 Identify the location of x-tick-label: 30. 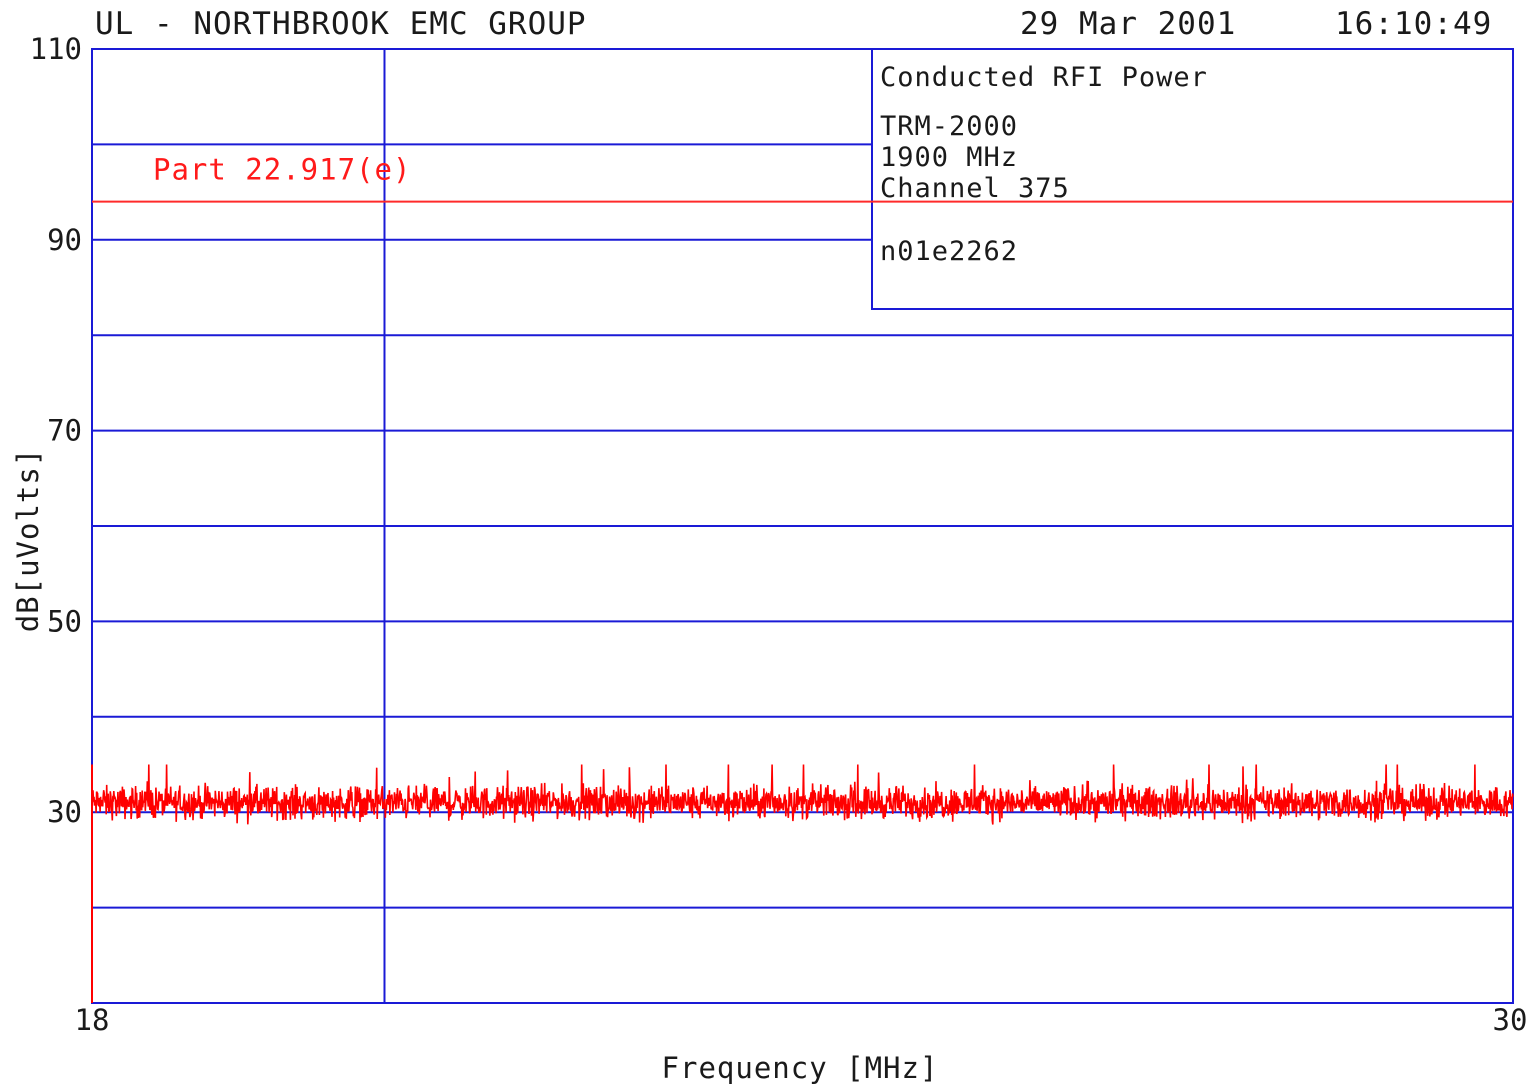
(1510, 1020).